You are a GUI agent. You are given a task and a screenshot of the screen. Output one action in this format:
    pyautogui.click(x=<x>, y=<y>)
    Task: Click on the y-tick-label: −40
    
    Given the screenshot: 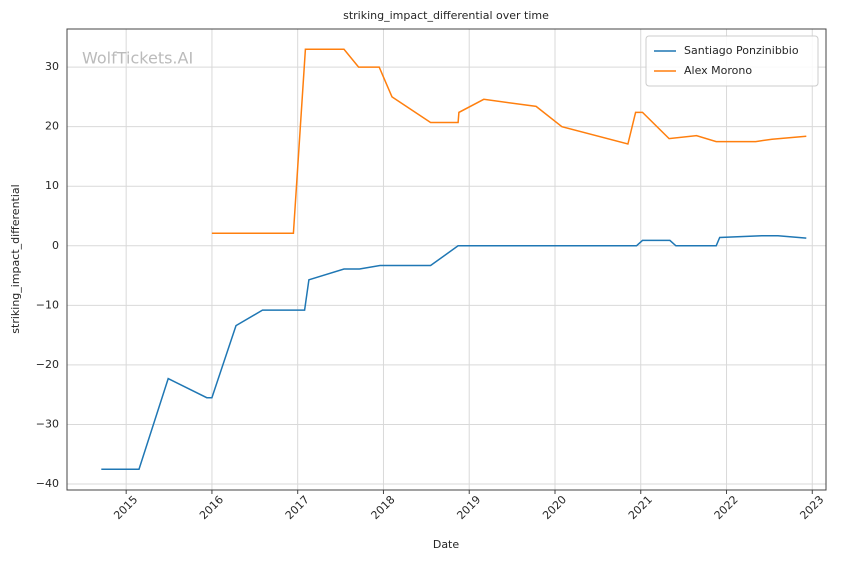 What is the action you would take?
    pyautogui.click(x=47, y=483)
    